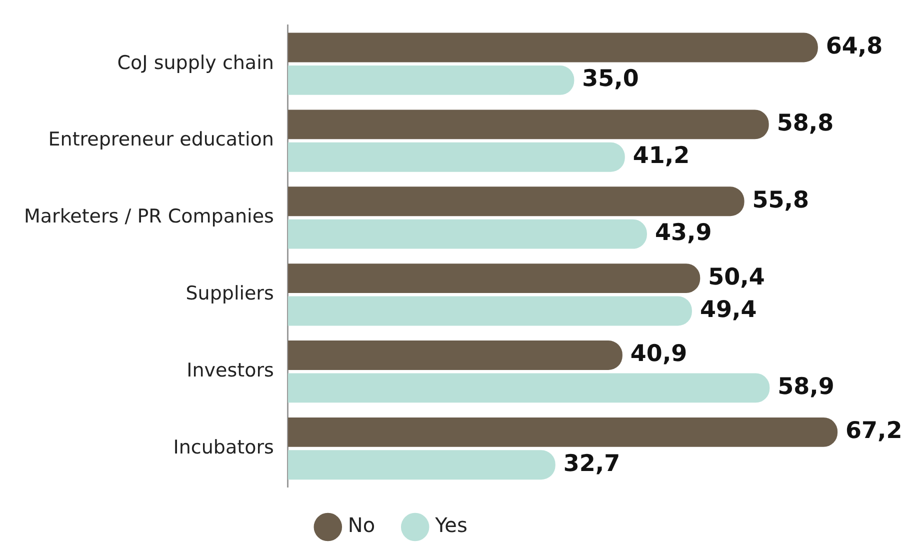 The height and width of the screenshot is (551, 919). I want to click on y-tick-label: Marketers / PR Companies, so click(149, 217).